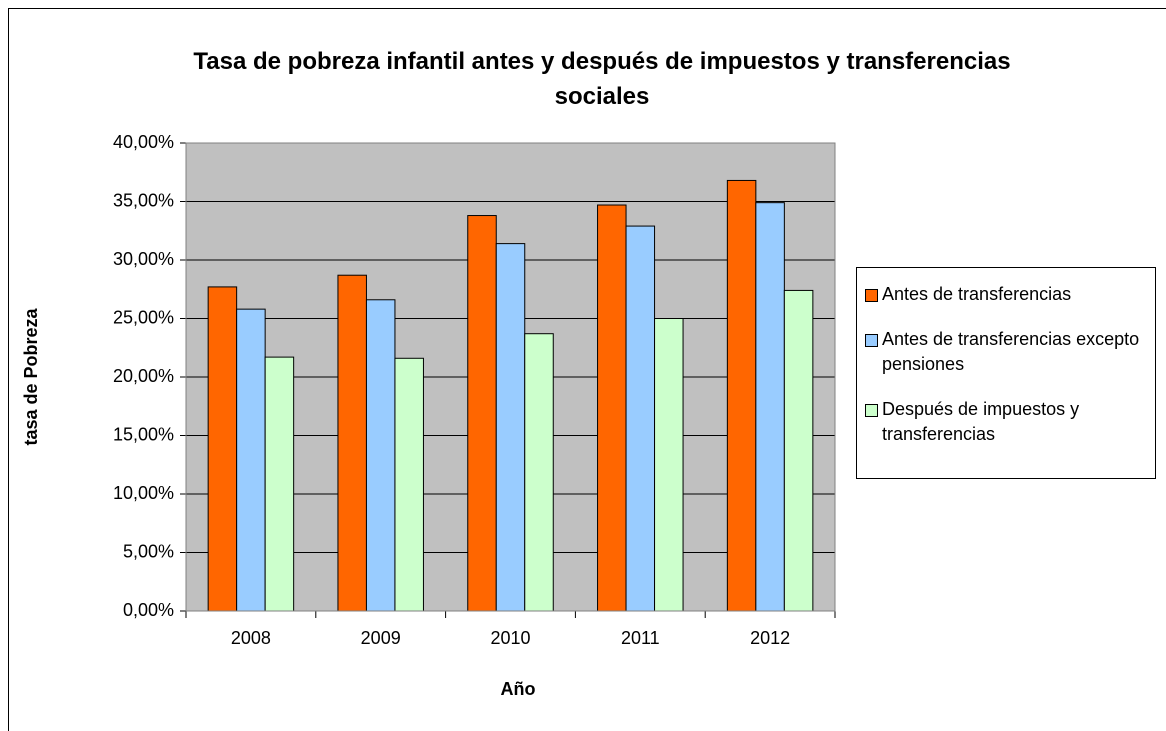 Image resolution: width=1166 pixels, height=731 pixels. What do you see at coordinates (143, 142) in the screenshot?
I see `y-tick-label: 40,00%` at bounding box center [143, 142].